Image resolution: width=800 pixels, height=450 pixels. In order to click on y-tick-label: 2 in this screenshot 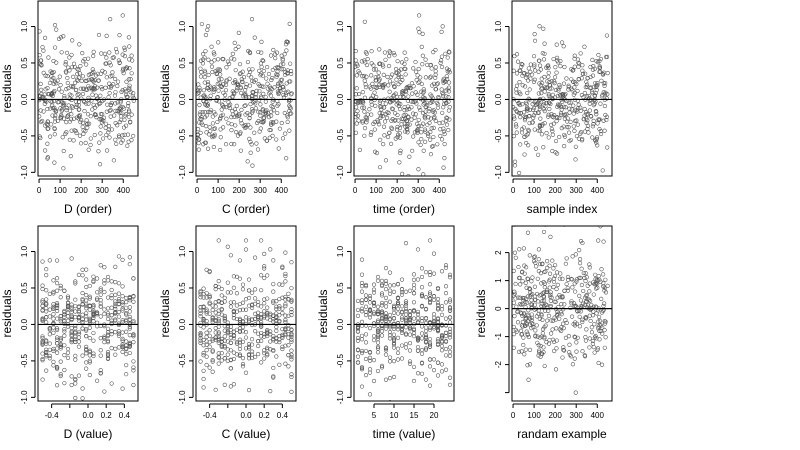, I will do `click(498, 252)`.